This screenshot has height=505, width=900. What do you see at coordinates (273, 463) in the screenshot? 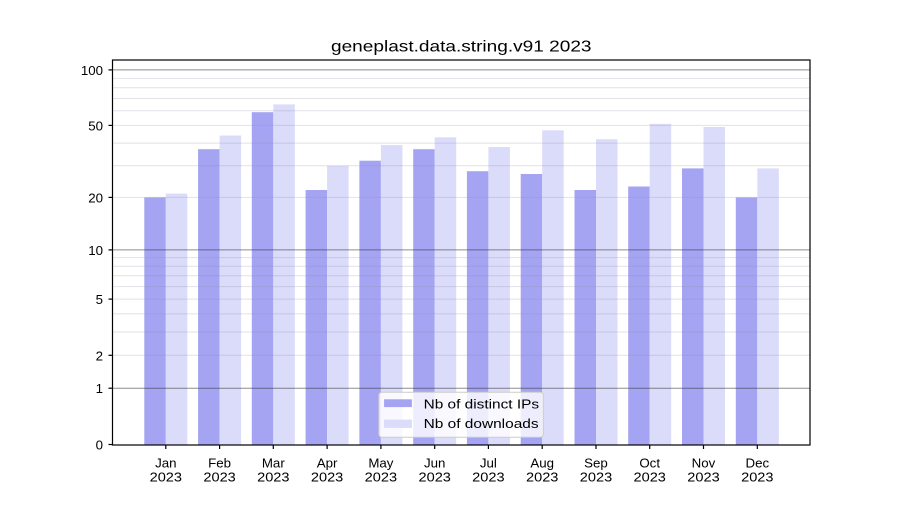
I see `svg-text: Mar` at bounding box center [273, 463].